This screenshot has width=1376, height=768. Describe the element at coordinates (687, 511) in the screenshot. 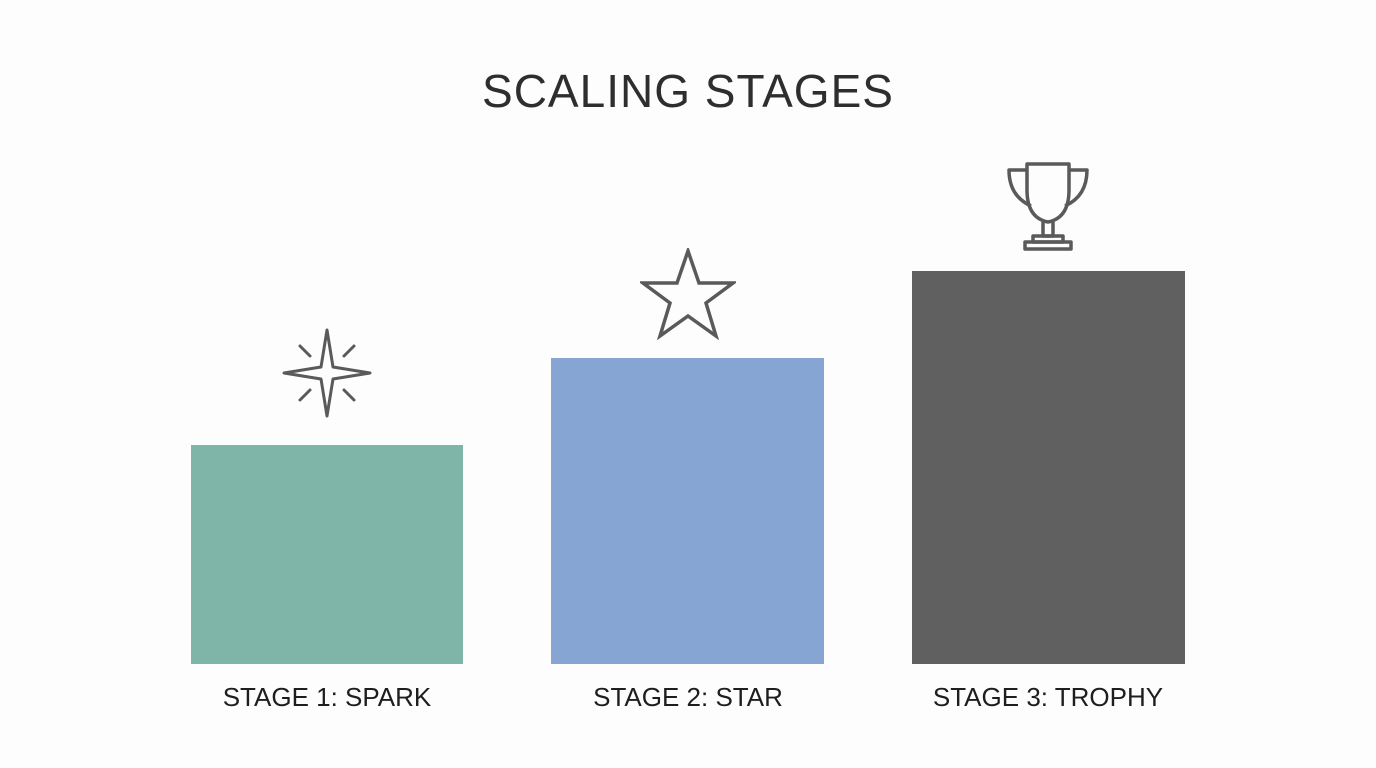

I see `stage-2-bar` at that location.